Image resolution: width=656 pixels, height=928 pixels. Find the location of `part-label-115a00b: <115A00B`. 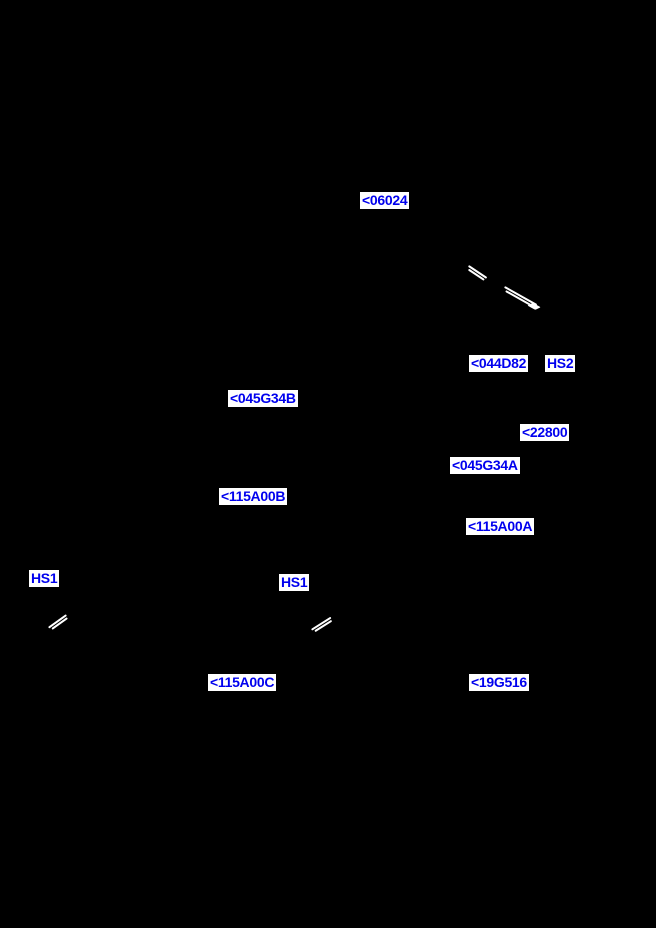

part-label-115a00b: <115A00B is located at coordinates (253, 496).